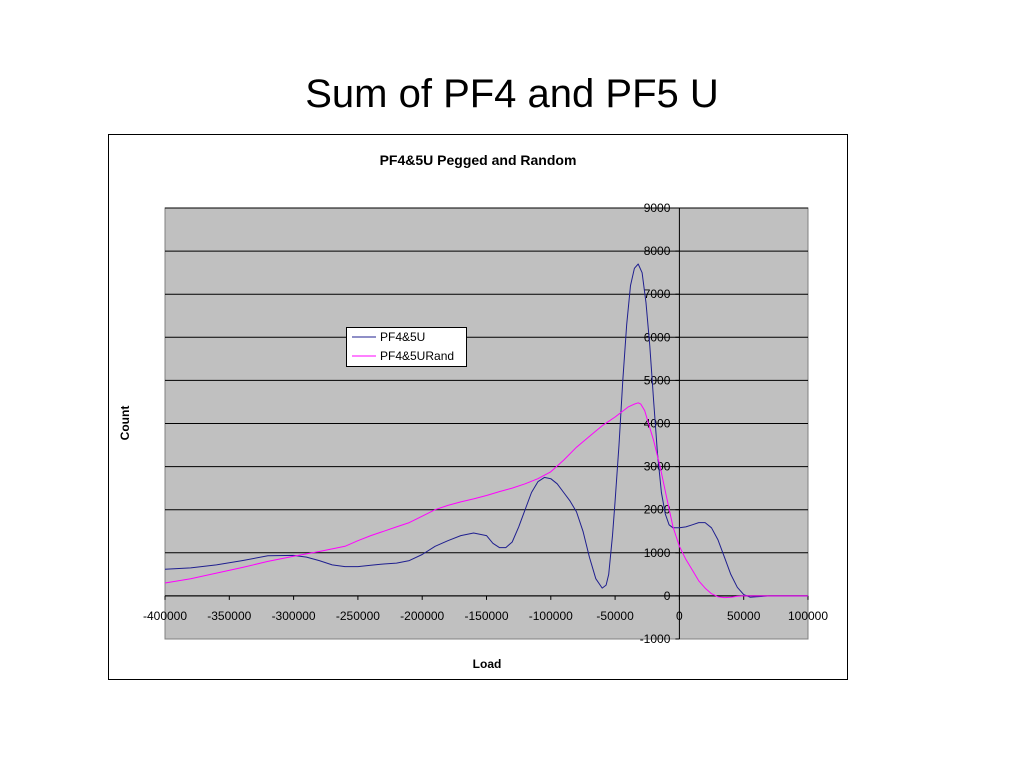 This screenshot has width=1024, height=768. What do you see at coordinates (655, 639) in the screenshot?
I see `y-tick-label: -1000` at bounding box center [655, 639].